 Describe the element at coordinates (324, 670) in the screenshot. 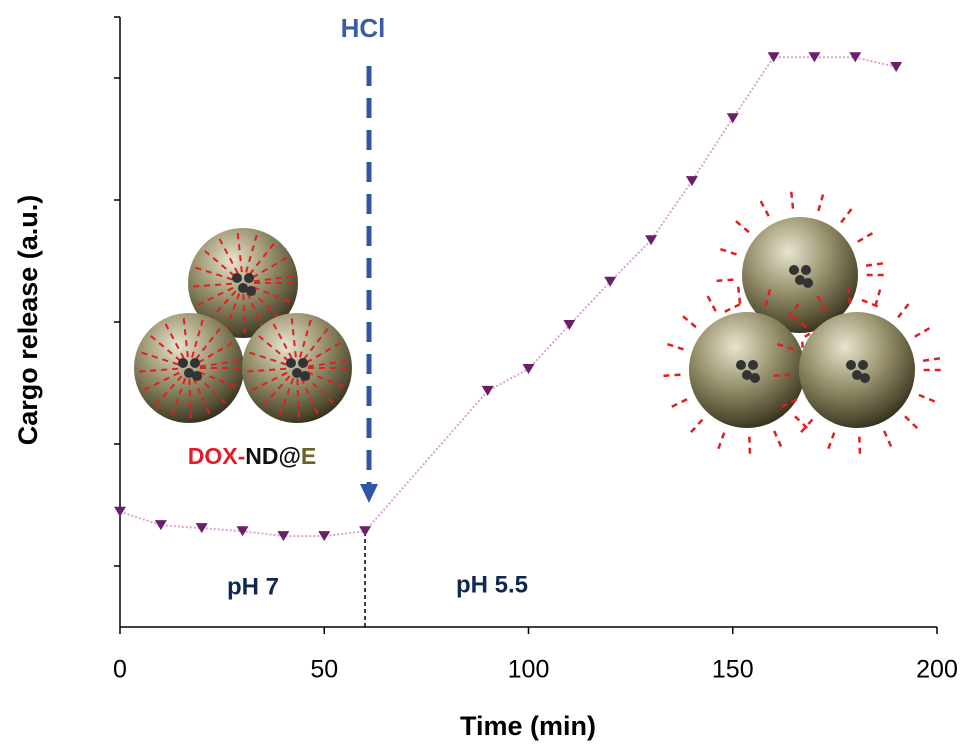

I see `x-tick-label: 50` at that location.